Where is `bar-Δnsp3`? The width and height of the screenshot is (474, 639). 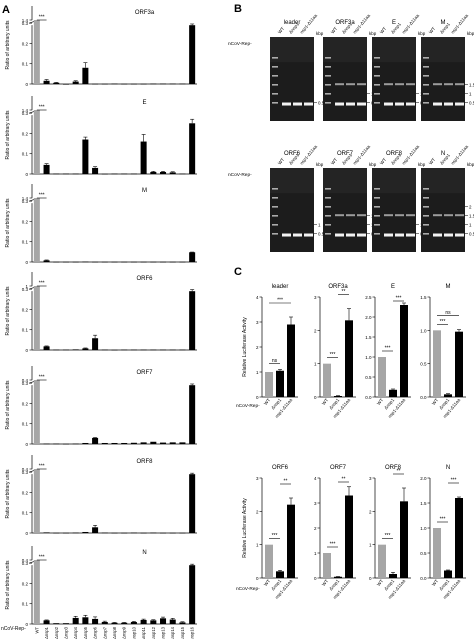
bar-Δnsp3 is located at coordinates (65, 533).